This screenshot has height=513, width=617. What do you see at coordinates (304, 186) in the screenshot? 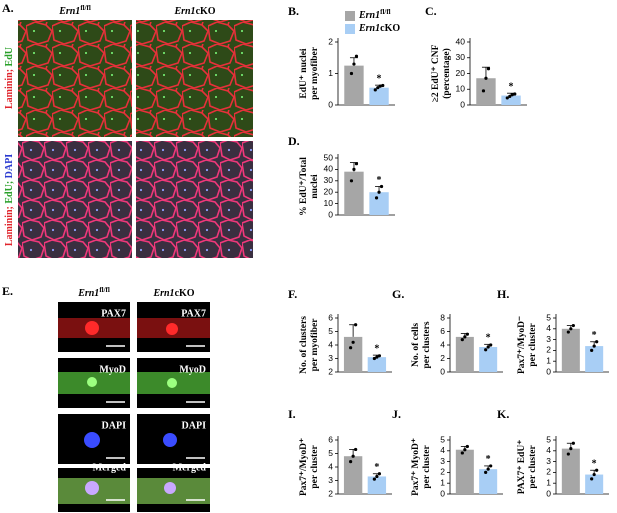
I see `y-axis-label: % EdU⁺/Total` at bounding box center [304, 186].